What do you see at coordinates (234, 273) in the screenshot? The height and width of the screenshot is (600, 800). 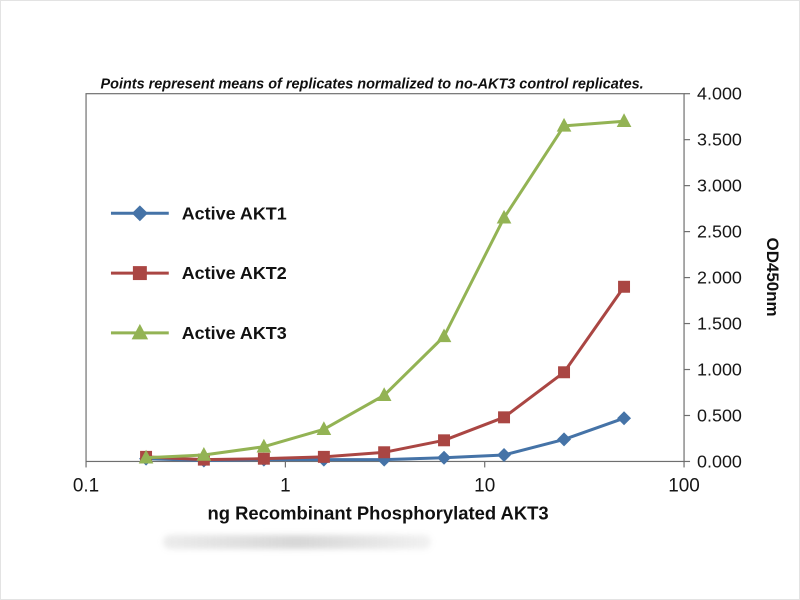 I see `legend-label: Active AKT2` at bounding box center [234, 273].